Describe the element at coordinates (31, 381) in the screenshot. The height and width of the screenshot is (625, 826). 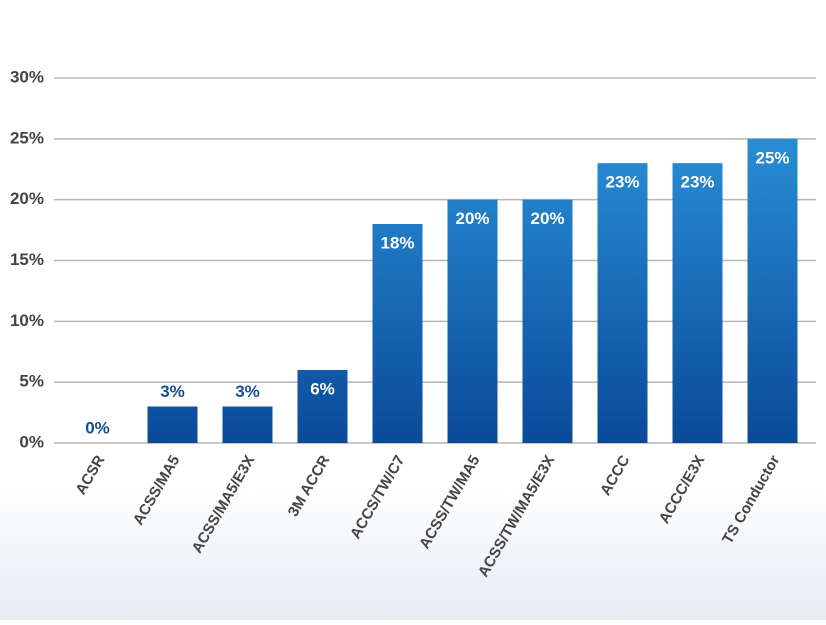
I see `y-tick-label: 5%` at that location.